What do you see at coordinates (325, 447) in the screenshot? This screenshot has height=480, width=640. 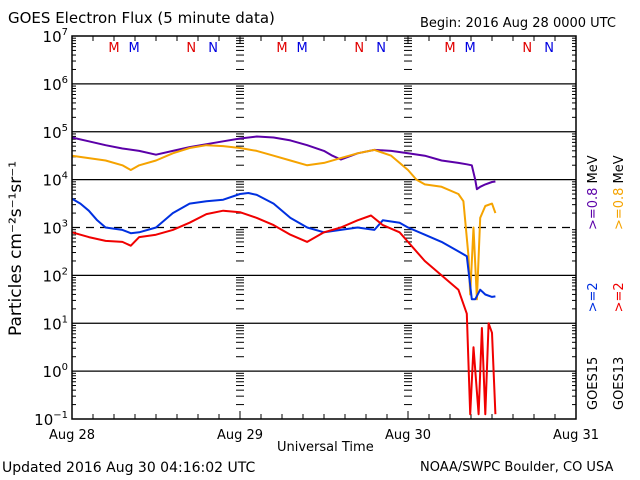 I see `x-axis-label: Universal Time` at bounding box center [325, 447].